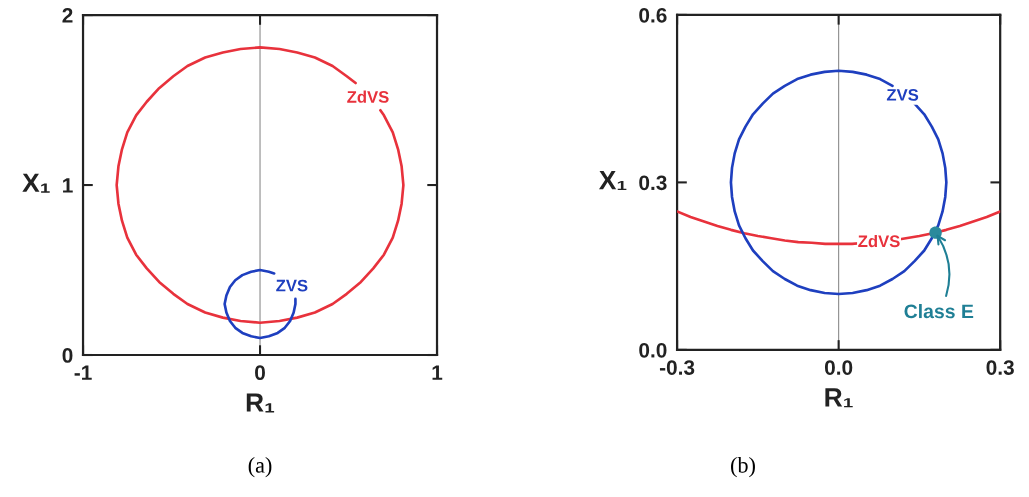 Image resolution: width=1029 pixels, height=497 pixels. What do you see at coordinates (437, 372) in the screenshot?
I see `x-tick-label: 1` at bounding box center [437, 372].